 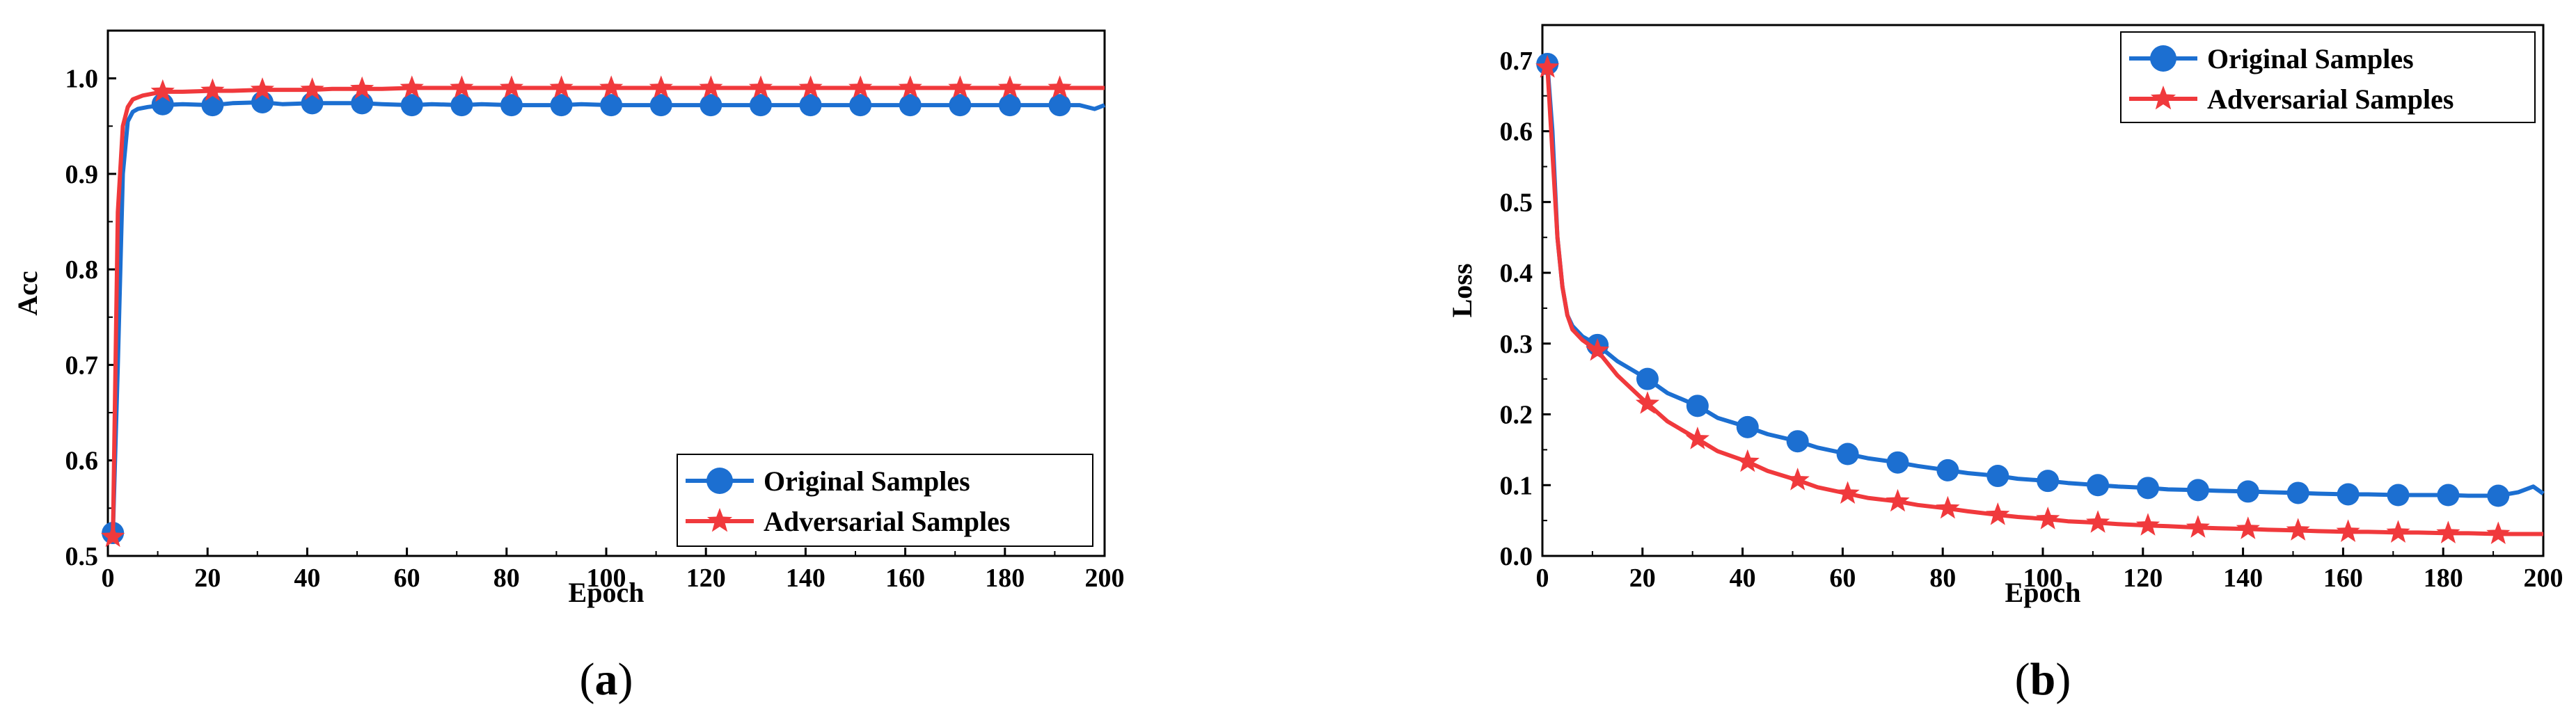 I want to click on y-axis-label: Acc, so click(x=27, y=293).